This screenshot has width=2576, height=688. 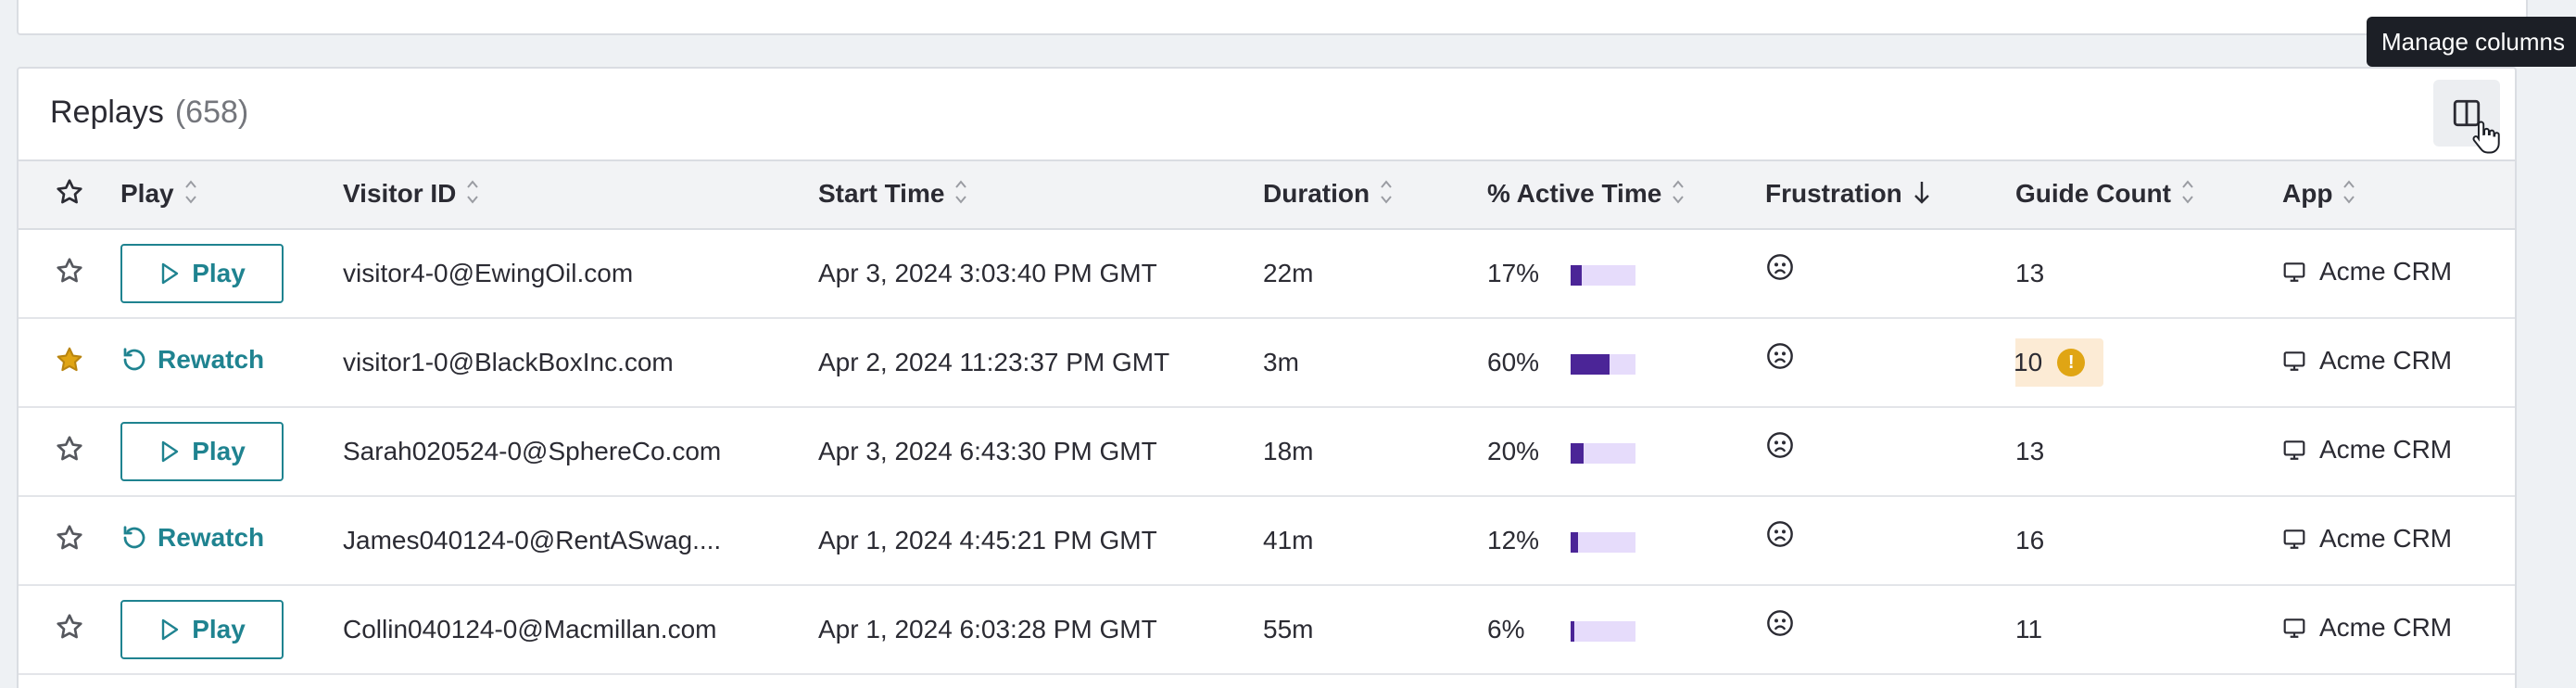 What do you see at coordinates (1040, 194) in the screenshot?
I see `column-header-start-time: Start Time` at bounding box center [1040, 194].